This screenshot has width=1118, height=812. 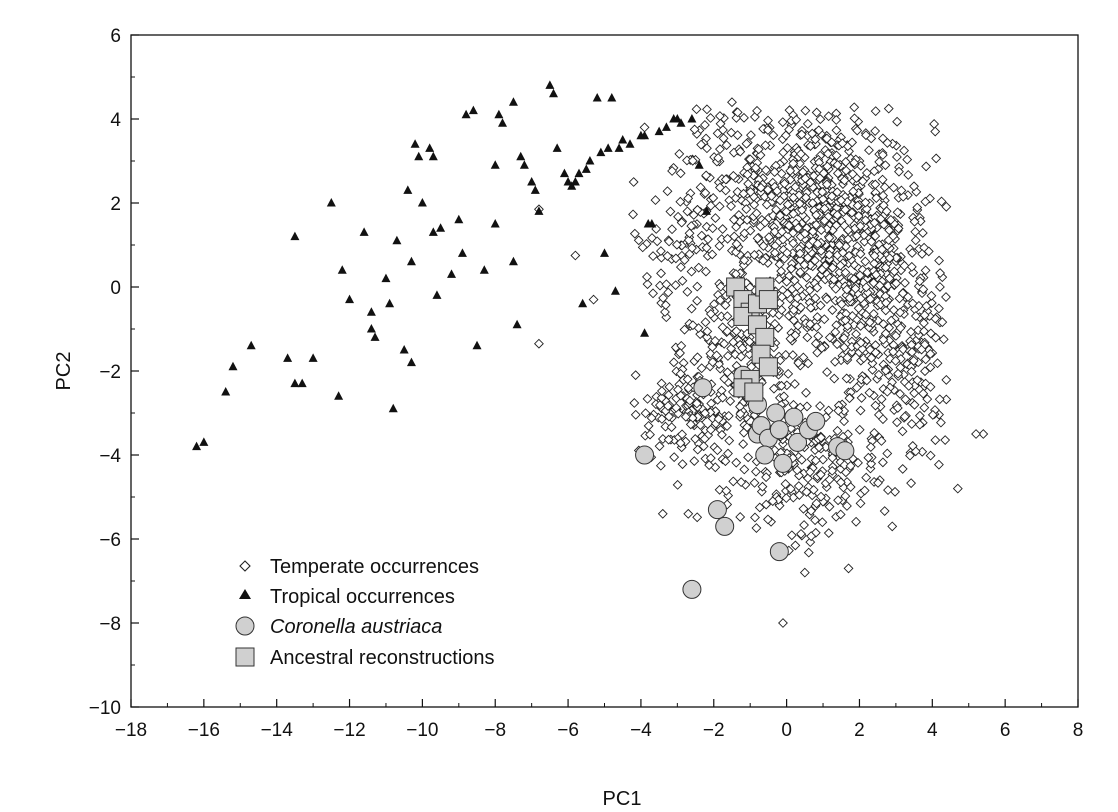 I want to click on x-tick-label: −6, so click(x=568, y=730).